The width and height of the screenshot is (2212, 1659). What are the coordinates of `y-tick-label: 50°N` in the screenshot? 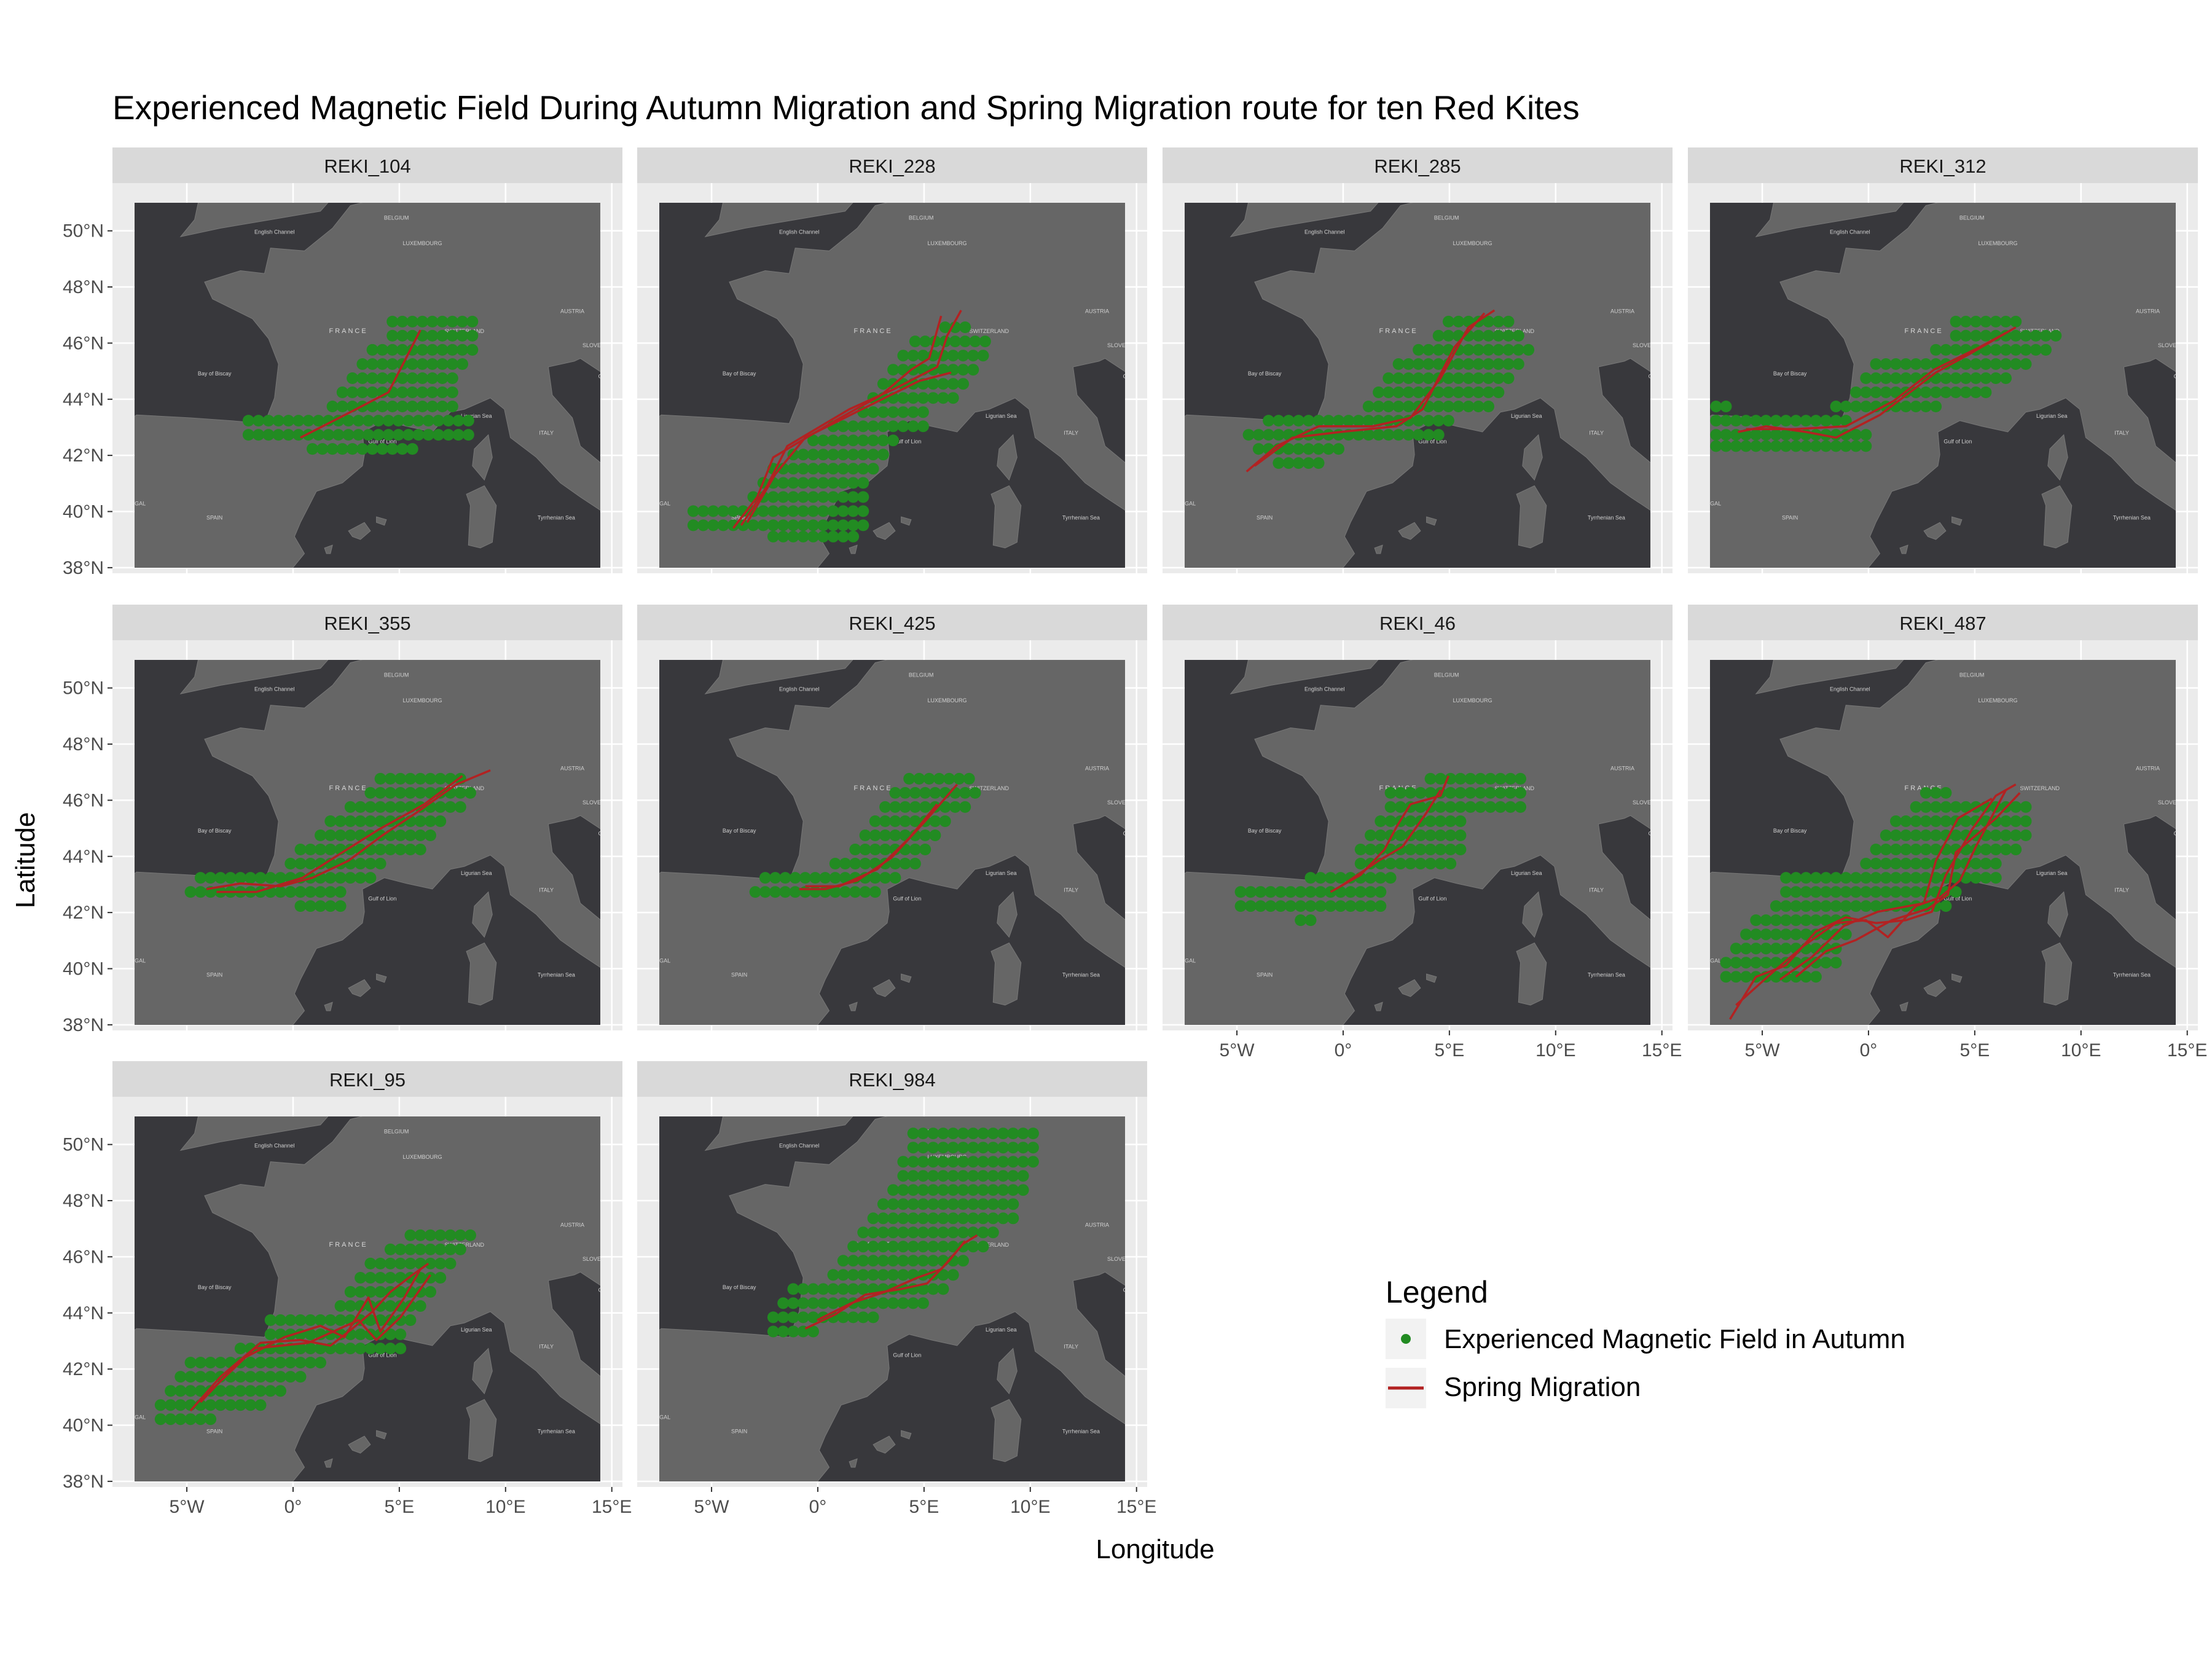 It's located at (83, 1145).